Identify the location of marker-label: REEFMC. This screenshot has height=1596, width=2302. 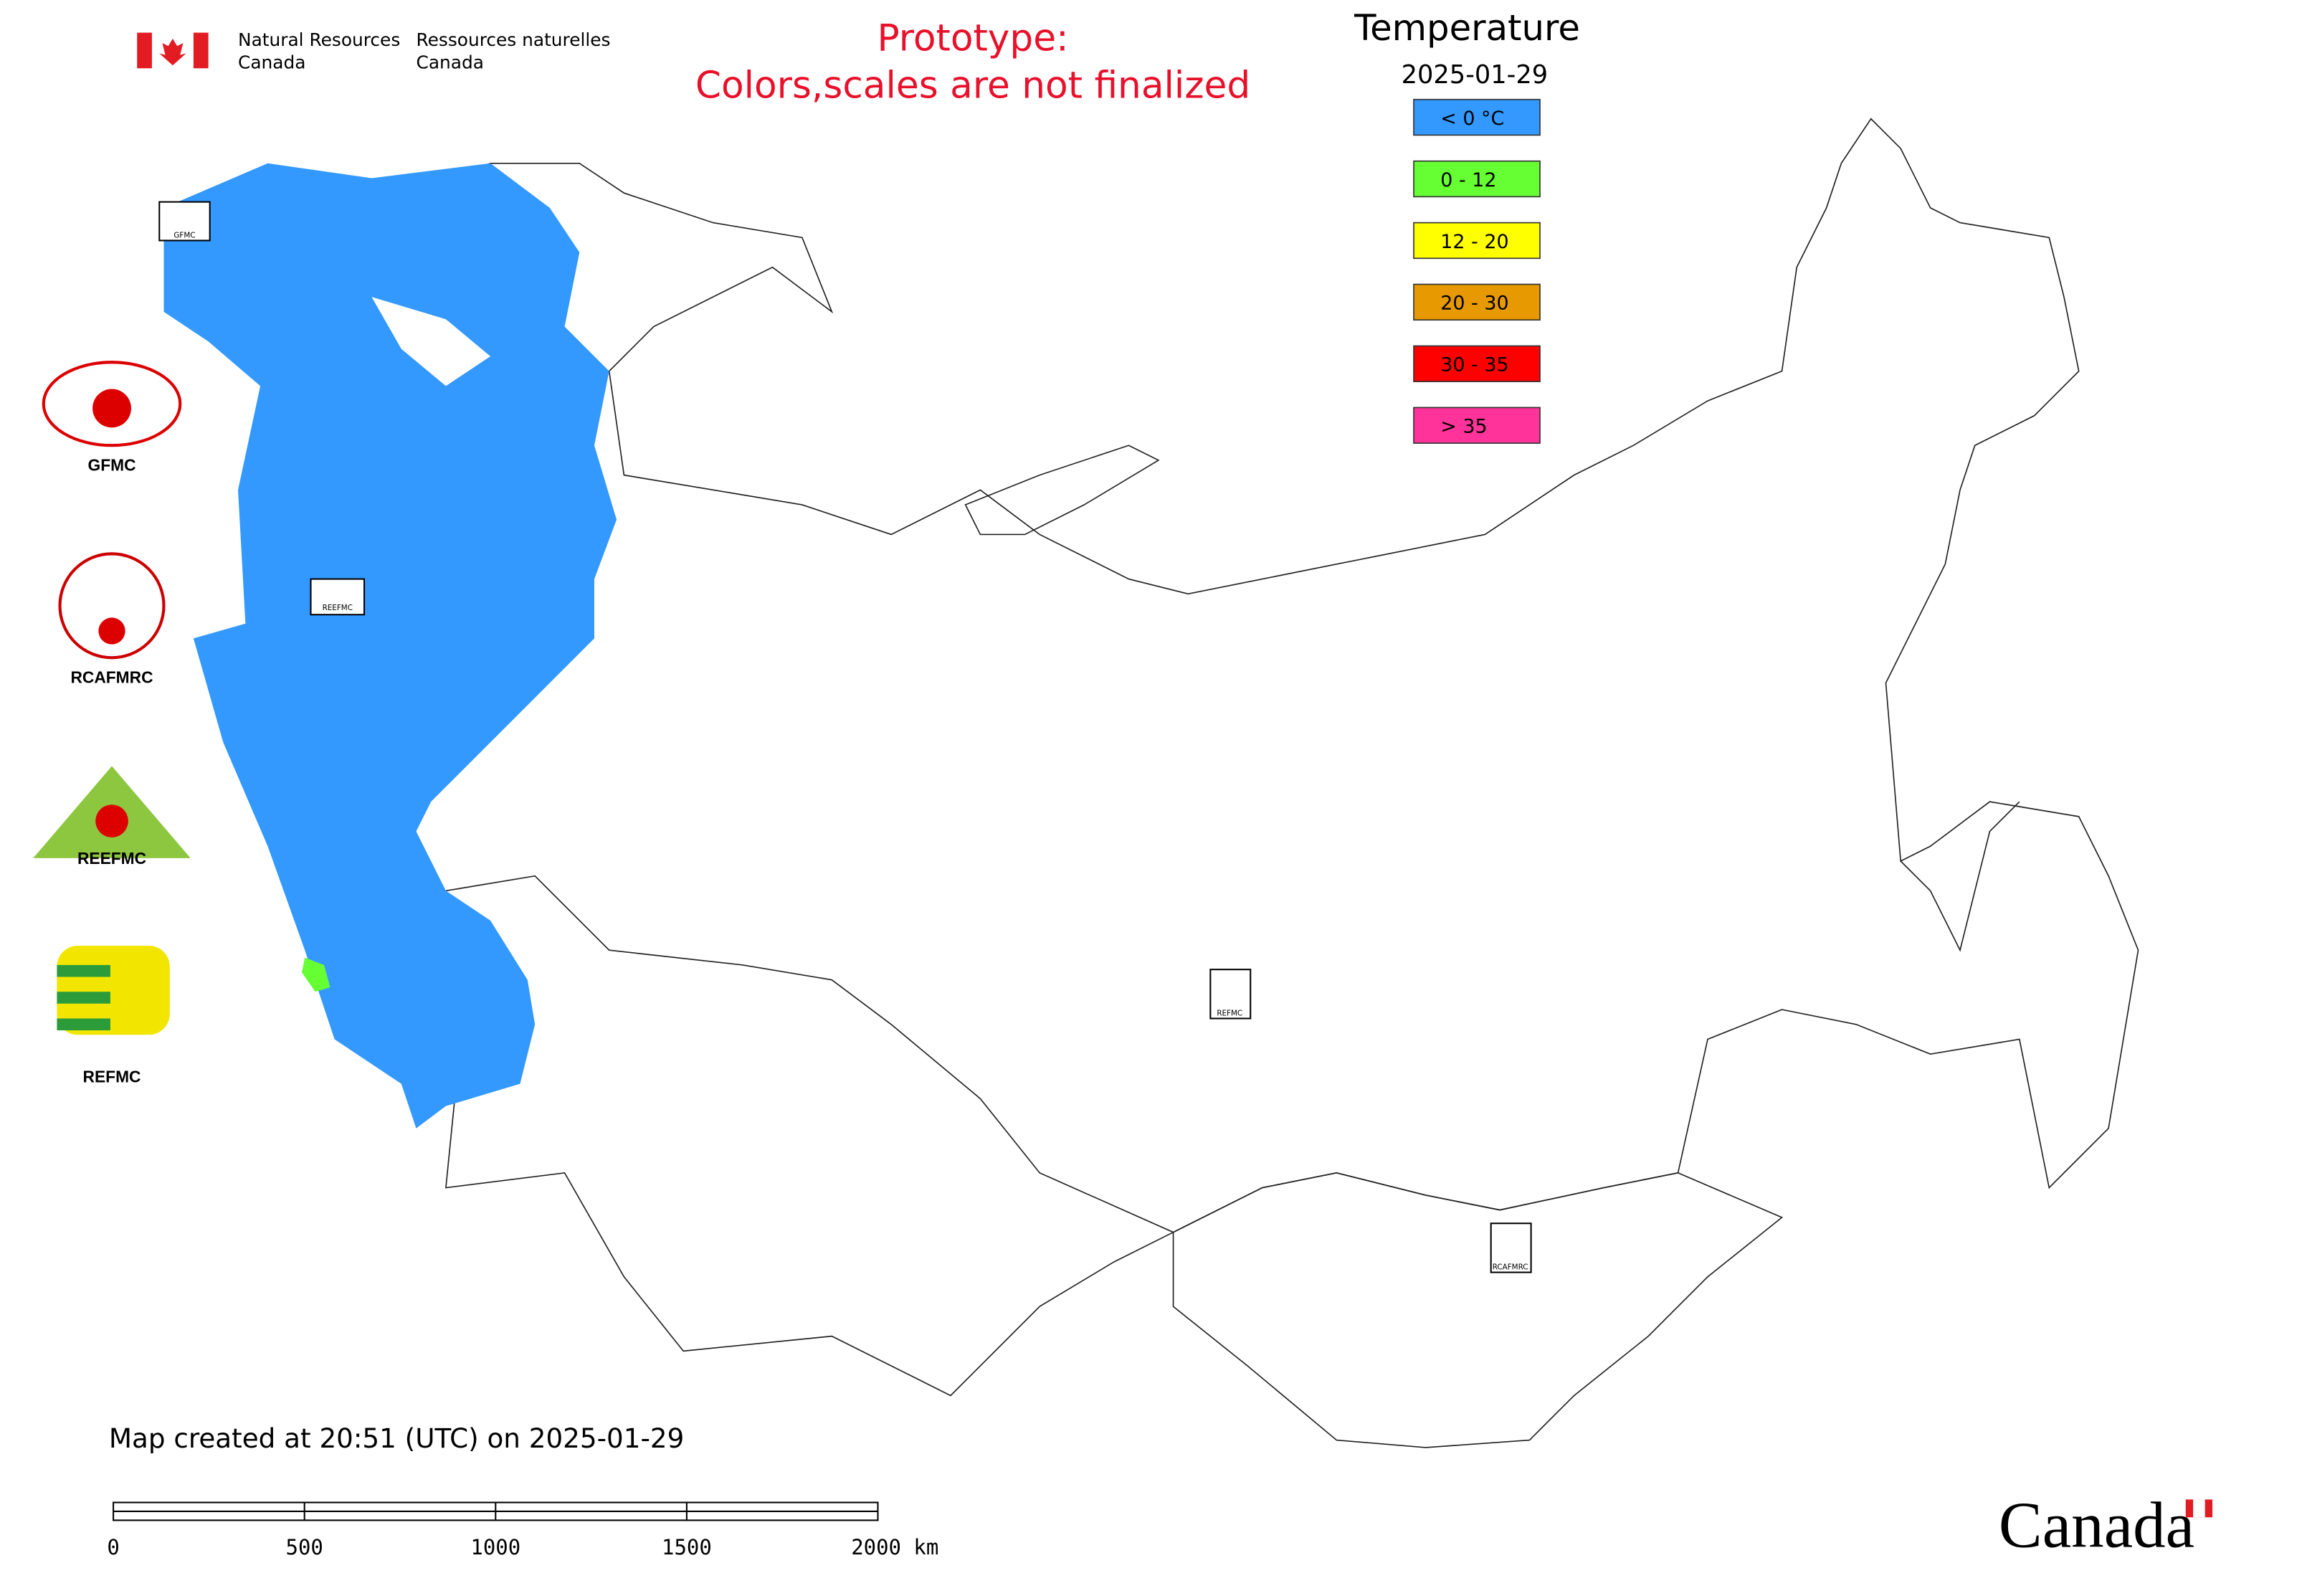
(338, 608).